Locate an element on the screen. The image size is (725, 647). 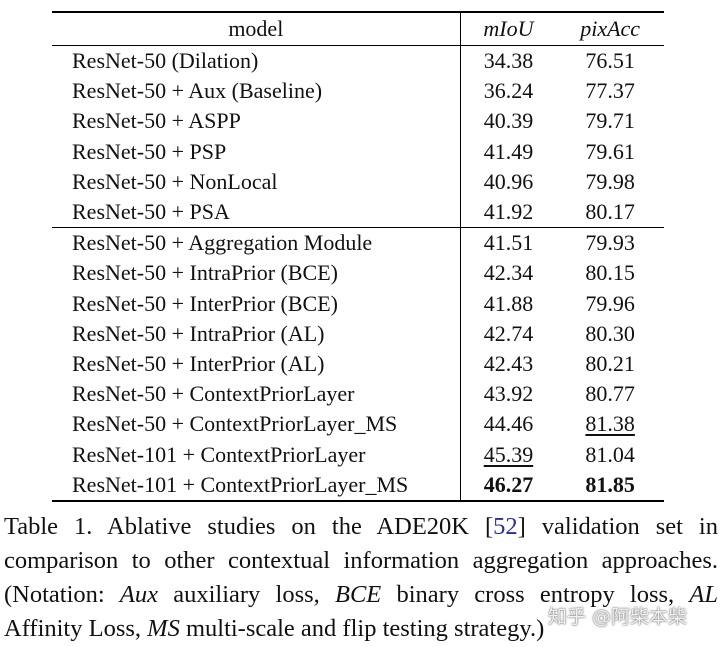
table-cell: 80.15 is located at coordinates (610, 273).